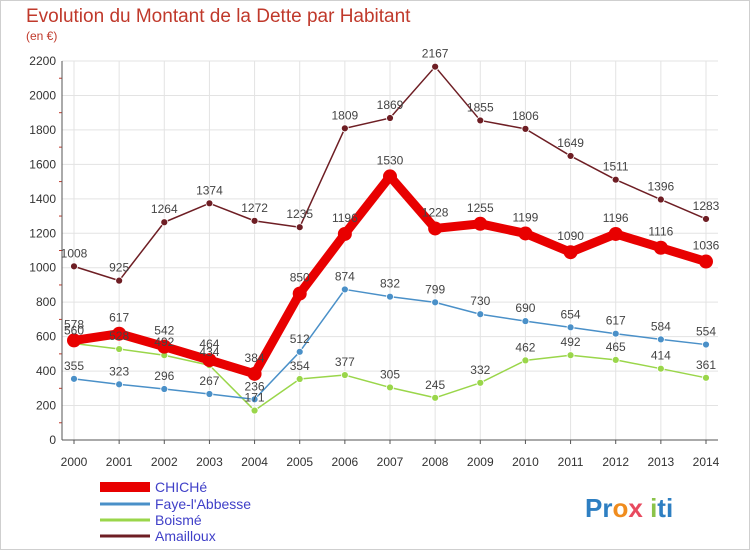 The width and height of the screenshot is (750, 550). I want to click on data-label: 267, so click(209, 381).